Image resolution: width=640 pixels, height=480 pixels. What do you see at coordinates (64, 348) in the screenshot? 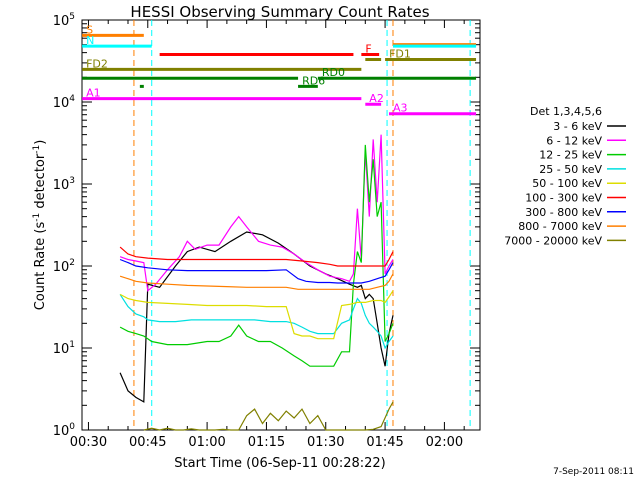
I see `y-tick-label: 10¹` at bounding box center [64, 348].